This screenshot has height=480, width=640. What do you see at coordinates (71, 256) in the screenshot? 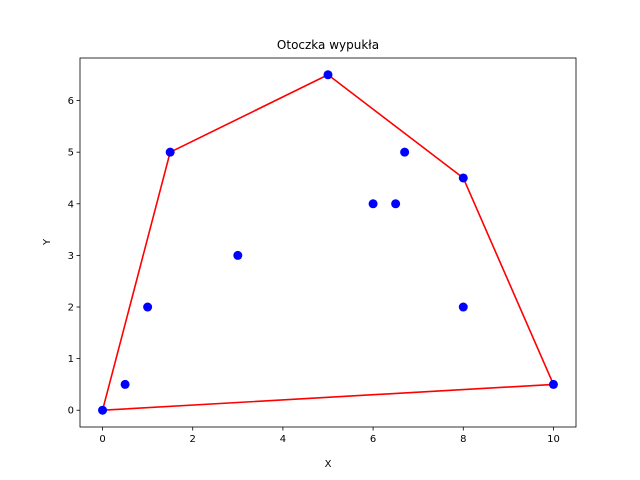
I see `y-tick-label: 3` at bounding box center [71, 256].